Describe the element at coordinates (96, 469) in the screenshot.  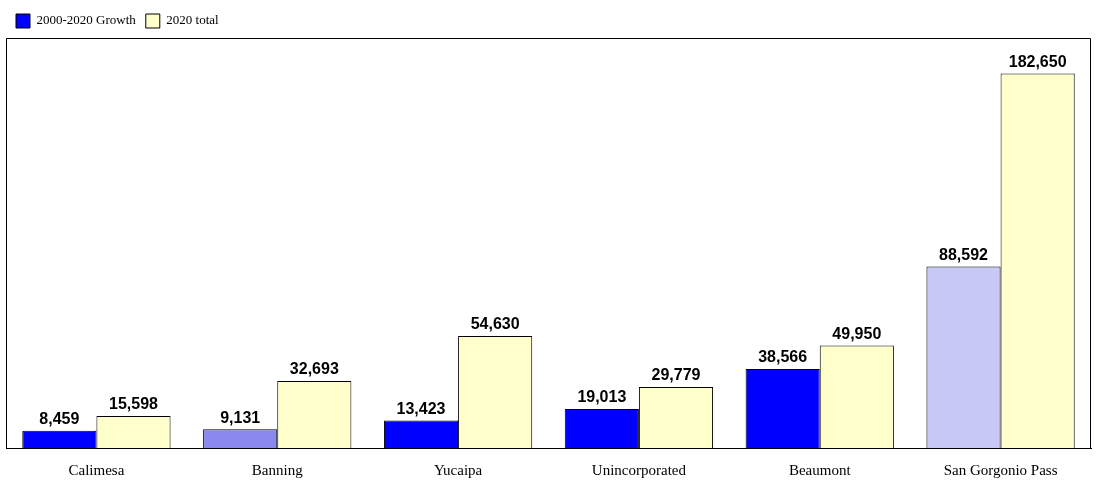
I see `x-tick-label: Calimesa` at that location.